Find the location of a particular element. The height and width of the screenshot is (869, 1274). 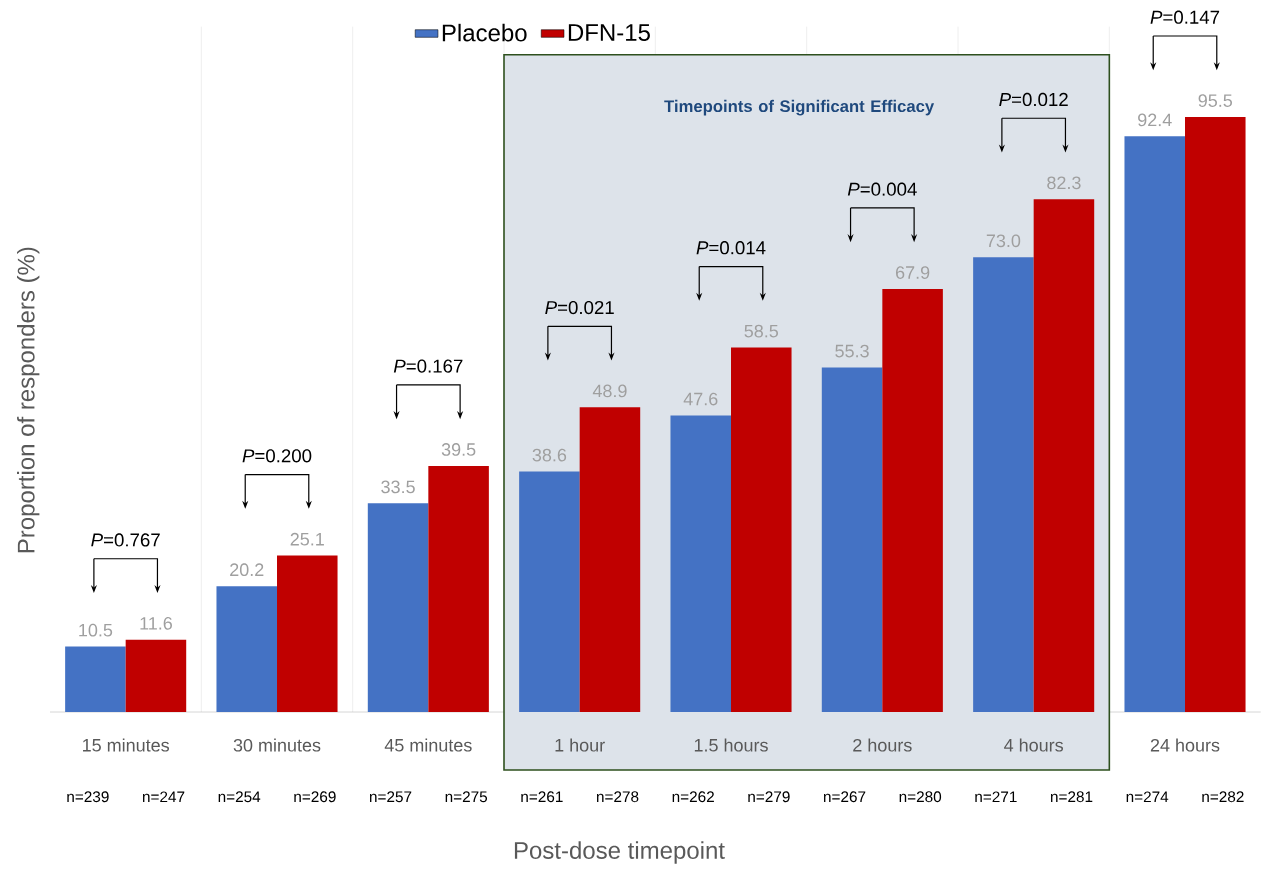

annotation: P=0.004 is located at coordinates (882, 189).